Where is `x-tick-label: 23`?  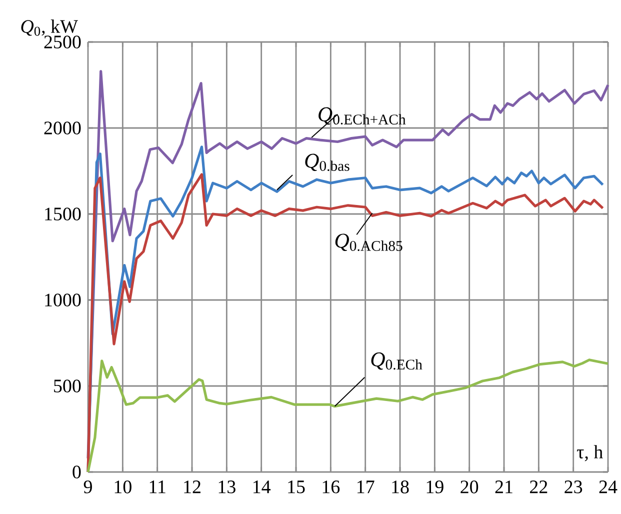
x-tick-label: 23 is located at coordinates (573, 487).